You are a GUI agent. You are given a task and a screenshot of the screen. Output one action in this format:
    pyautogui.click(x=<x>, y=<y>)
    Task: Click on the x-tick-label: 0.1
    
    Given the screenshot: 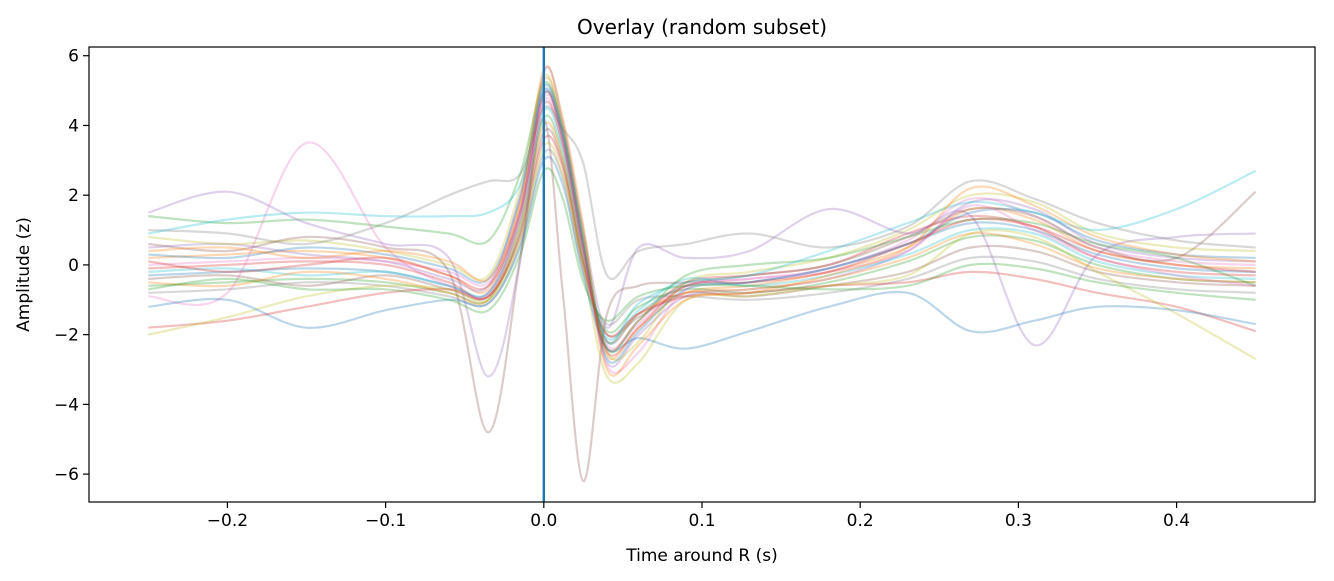 What is the action you would take?
    pyautogui.click(x=701, y=521)
    